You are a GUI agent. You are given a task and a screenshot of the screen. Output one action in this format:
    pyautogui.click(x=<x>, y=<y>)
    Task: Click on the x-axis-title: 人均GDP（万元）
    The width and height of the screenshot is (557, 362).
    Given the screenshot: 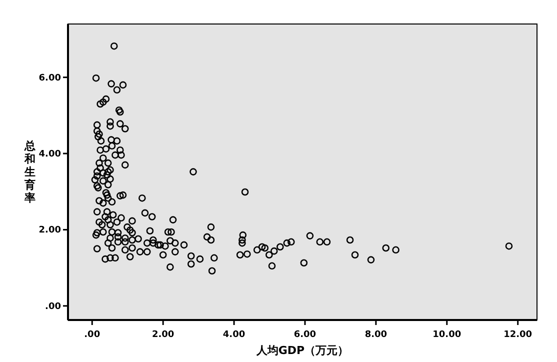 What is the action you would take?
    pyautogui.click(x=302, y=350)
    